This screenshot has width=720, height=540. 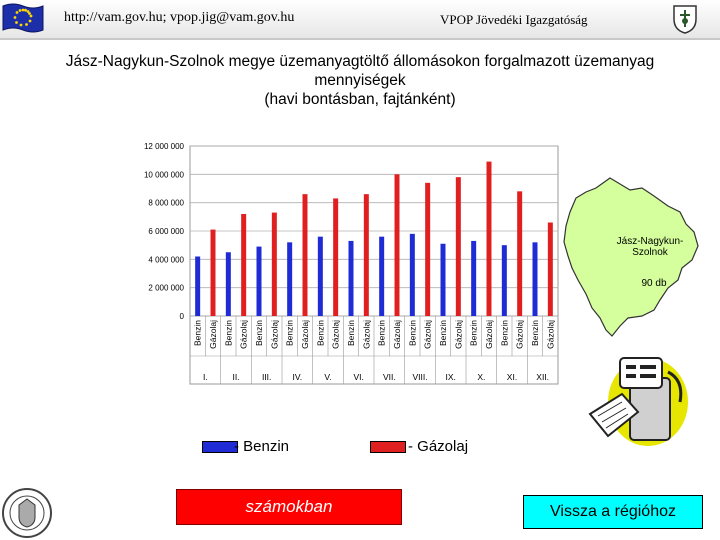 I want to click on legend-gazolaj-swatch, so click(x=388, y=447).